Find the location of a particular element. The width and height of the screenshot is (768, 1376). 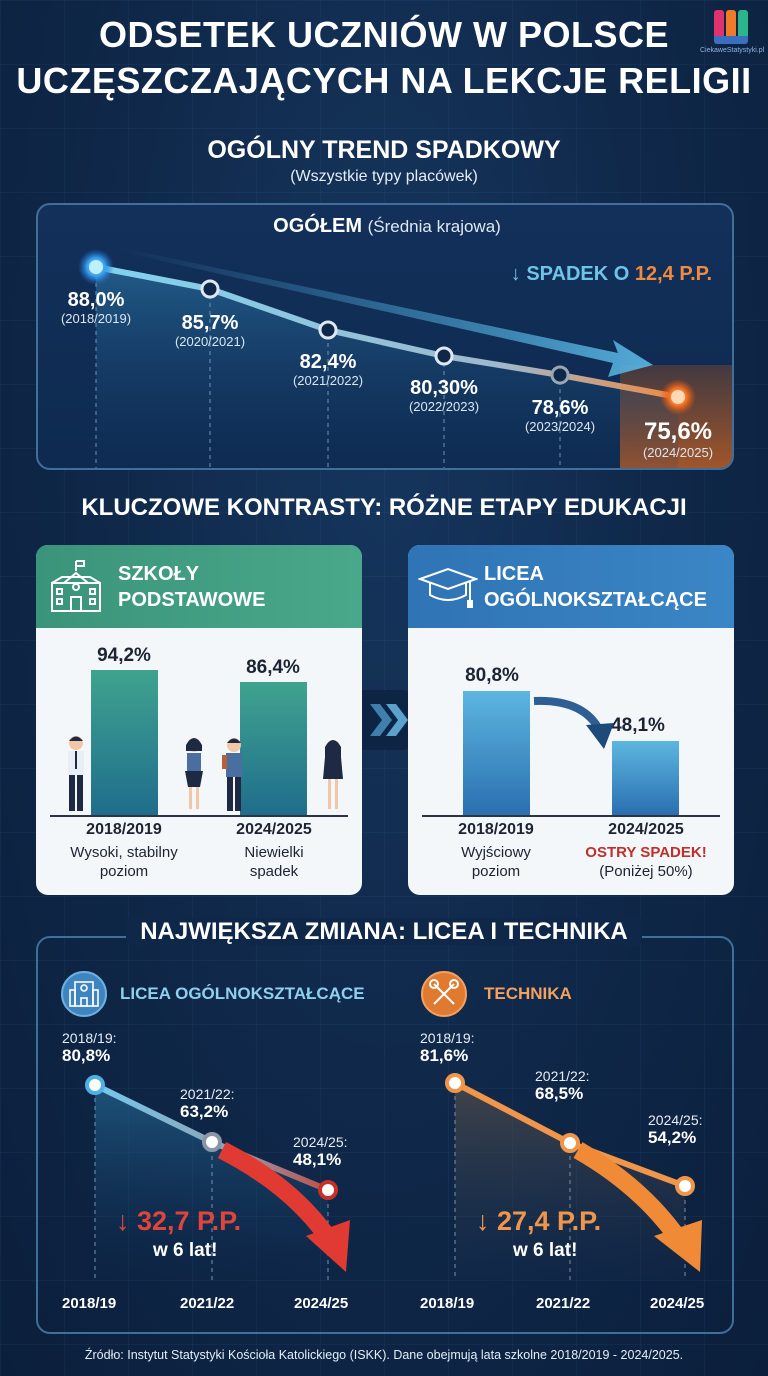

technika-drop-sub: w 6 lat! is located at coordinates (545, 1250).